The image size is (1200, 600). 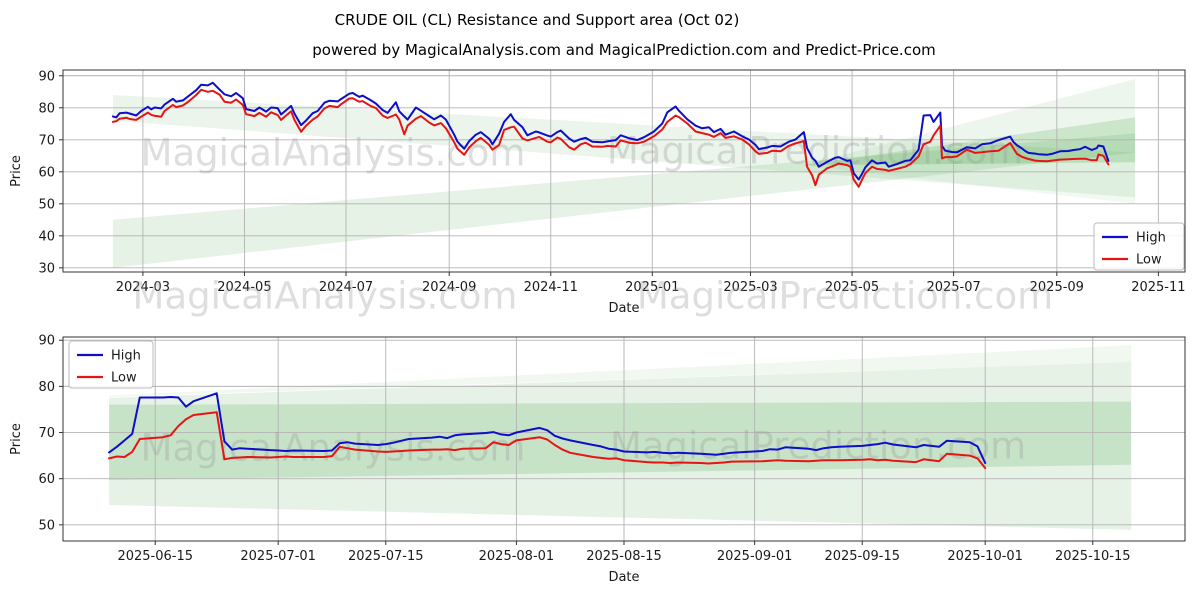 I want to click on x-tick-label: 2024-11, so click(x=551, y=287).